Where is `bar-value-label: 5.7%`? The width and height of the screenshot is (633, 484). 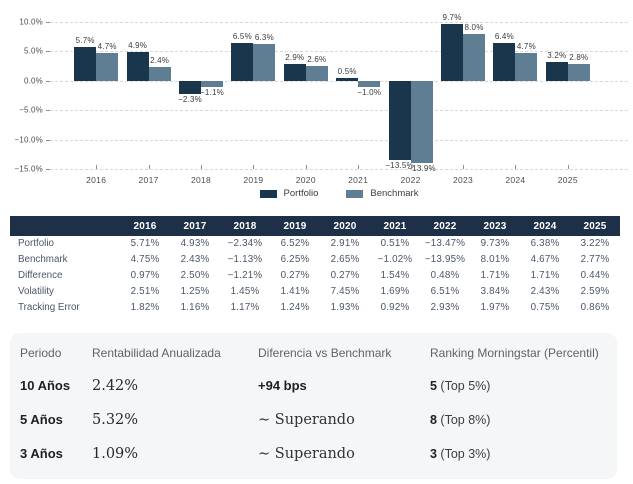 bar-value-label: 5.7% is located at coordinates (85, 41).